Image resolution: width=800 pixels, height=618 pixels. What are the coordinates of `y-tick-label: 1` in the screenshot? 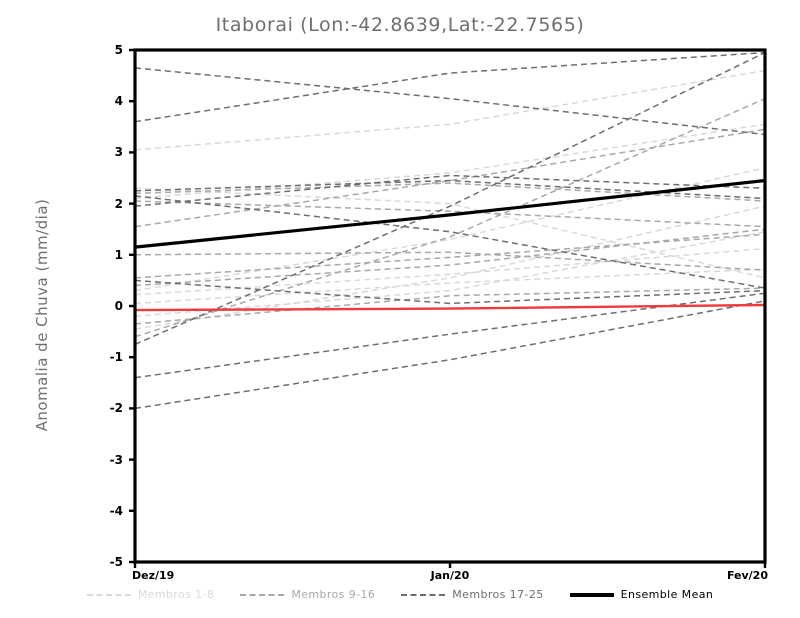 It's located at (118, 254).